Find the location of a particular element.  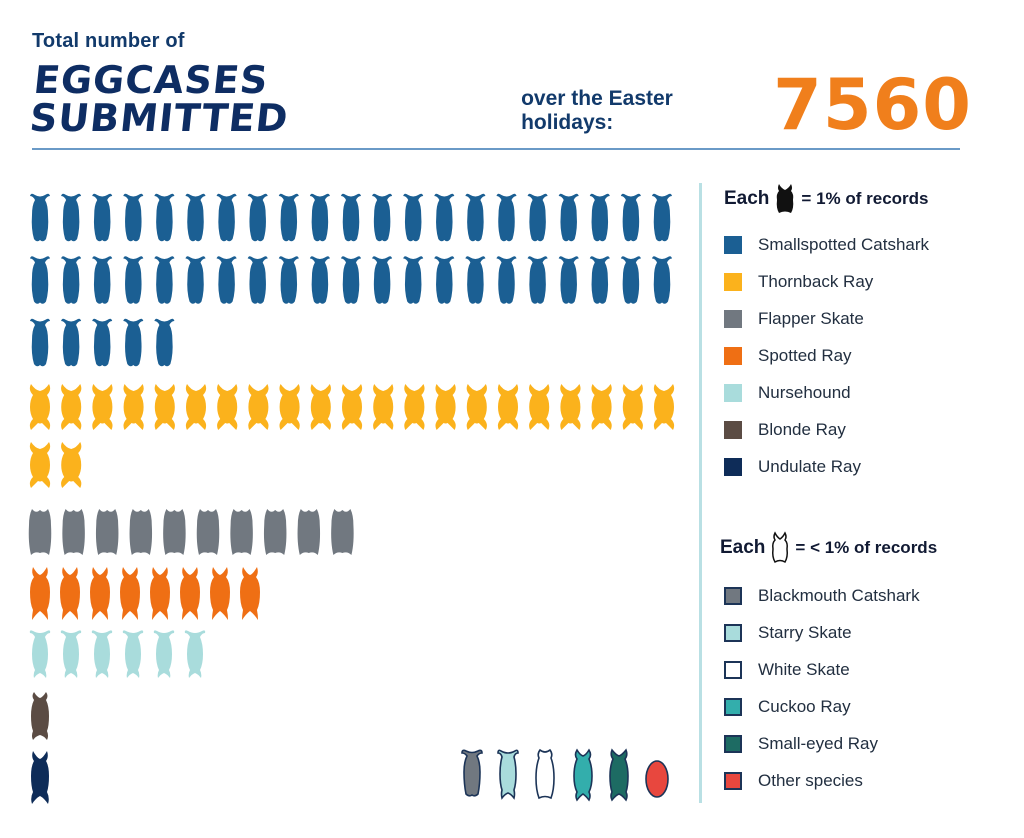

legend-minor-prefix: Each is located at coordinates (743, 547).